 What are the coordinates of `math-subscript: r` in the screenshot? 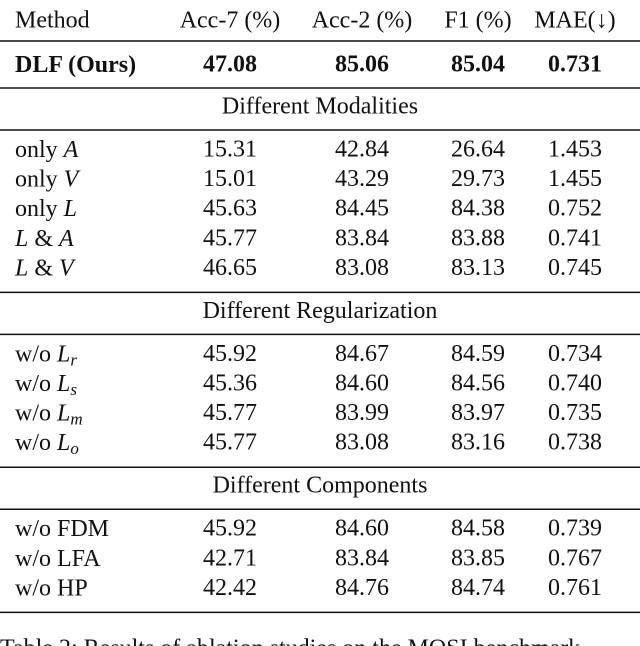 It's located at (73, 359).